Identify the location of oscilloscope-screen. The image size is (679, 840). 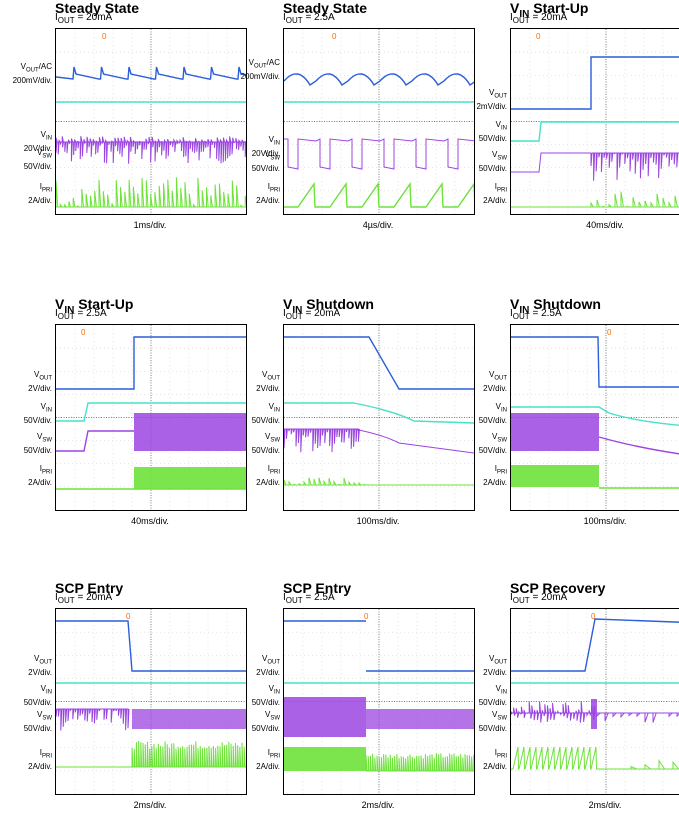
(379, 417).